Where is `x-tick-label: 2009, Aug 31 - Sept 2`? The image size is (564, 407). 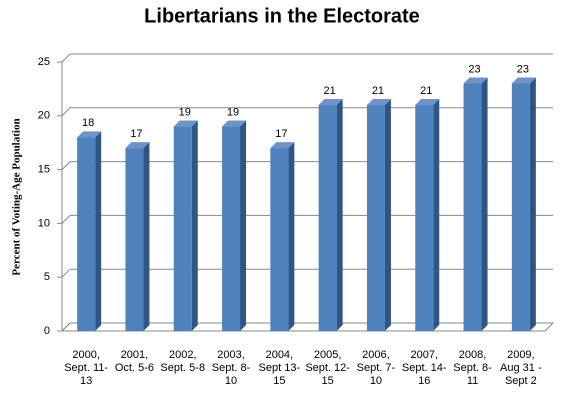 x-tick-label: 2009, Aug 31 - Sept 2 is located at coordinates (521, 368).